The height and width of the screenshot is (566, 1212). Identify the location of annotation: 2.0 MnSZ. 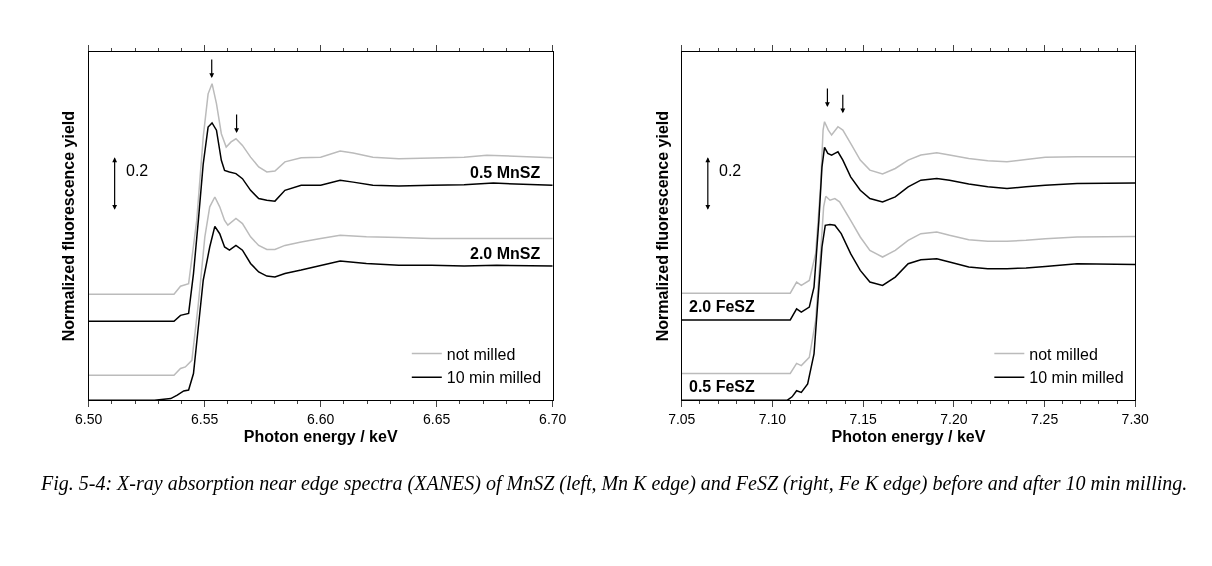
(505, 253).